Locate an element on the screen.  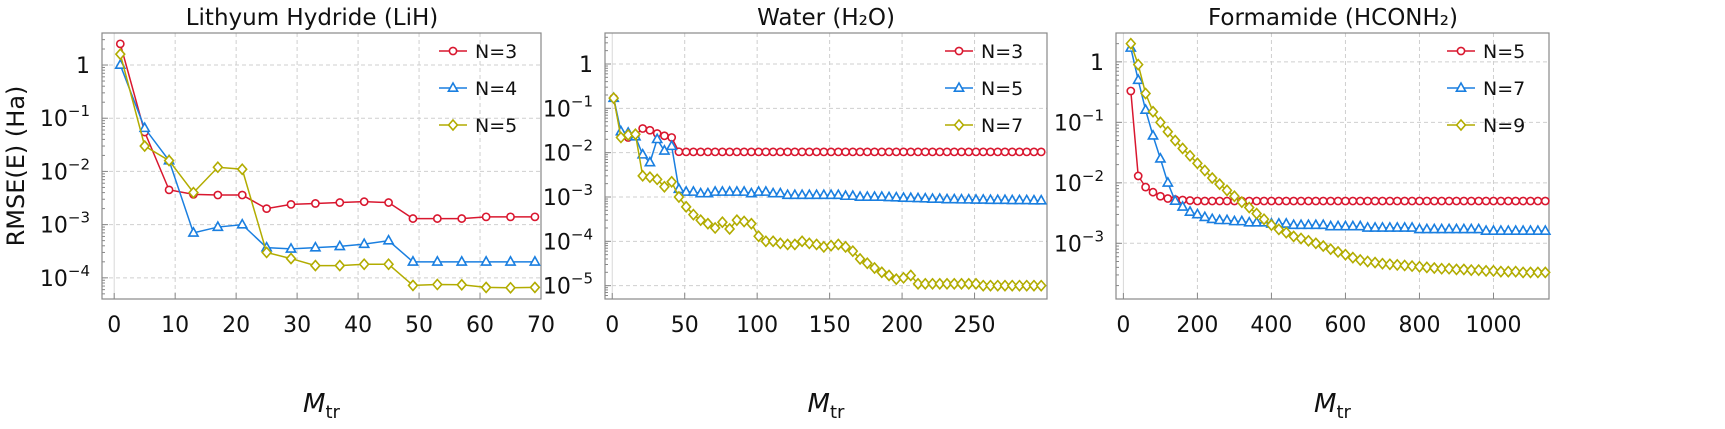
y-tick-label: 1 is located at coordinates (586, 65).